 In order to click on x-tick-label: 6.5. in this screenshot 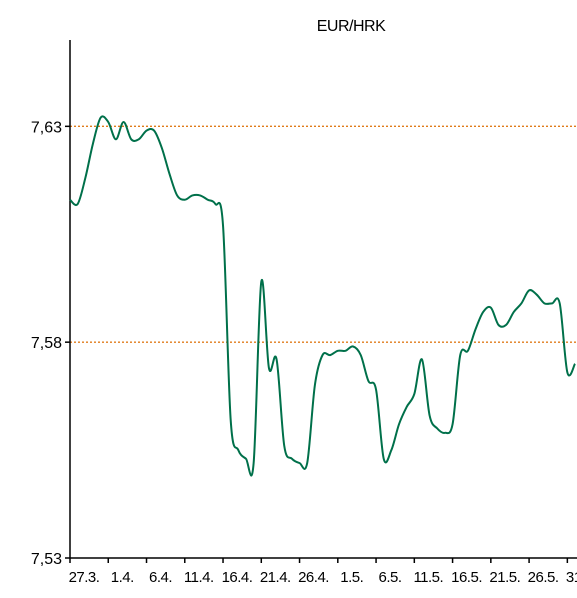, I will do `click(390, 577)`.